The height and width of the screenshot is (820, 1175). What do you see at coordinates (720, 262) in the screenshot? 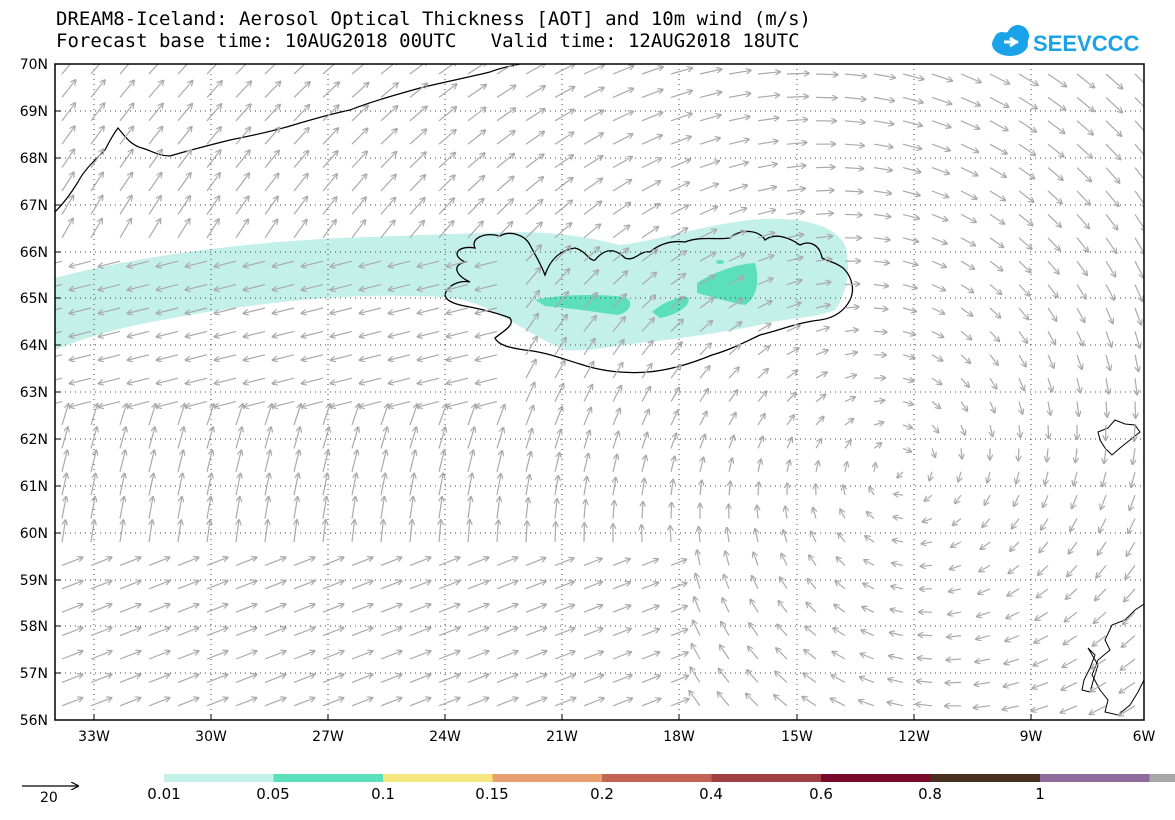
I see `aot-core-dot` at bounding box center [720, 262].